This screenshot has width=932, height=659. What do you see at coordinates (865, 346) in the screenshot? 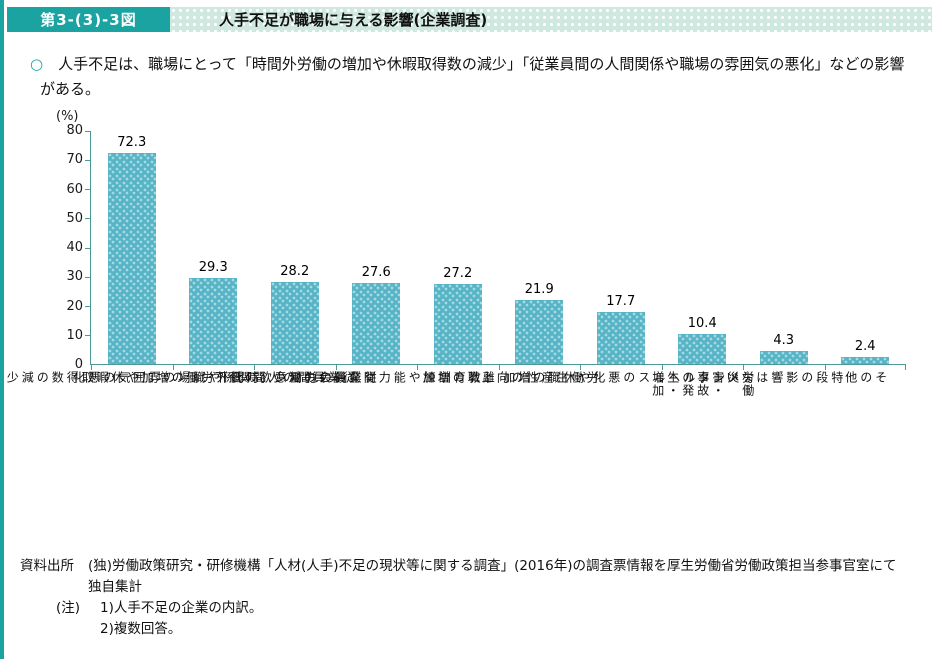
I see `bar-value-label: 2.4` at bounding box center [865, 346].